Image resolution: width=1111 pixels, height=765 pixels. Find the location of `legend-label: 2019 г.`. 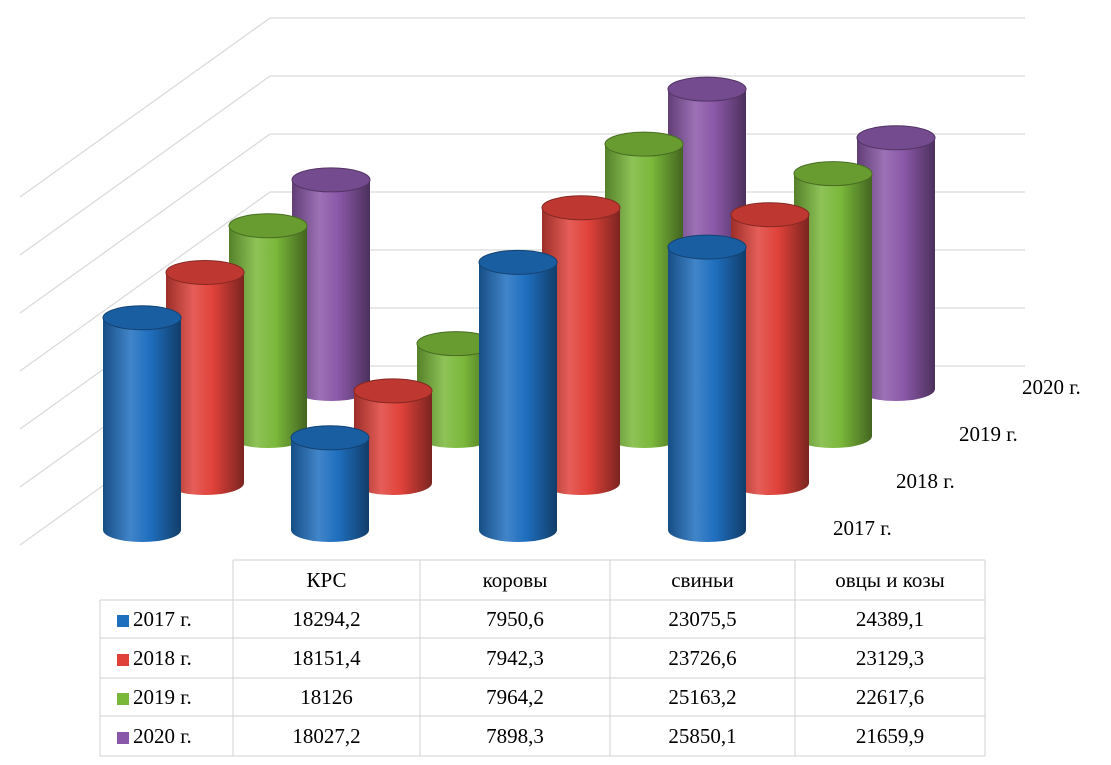

legend-label: 2019 г. is located at coordinates (162, 697).